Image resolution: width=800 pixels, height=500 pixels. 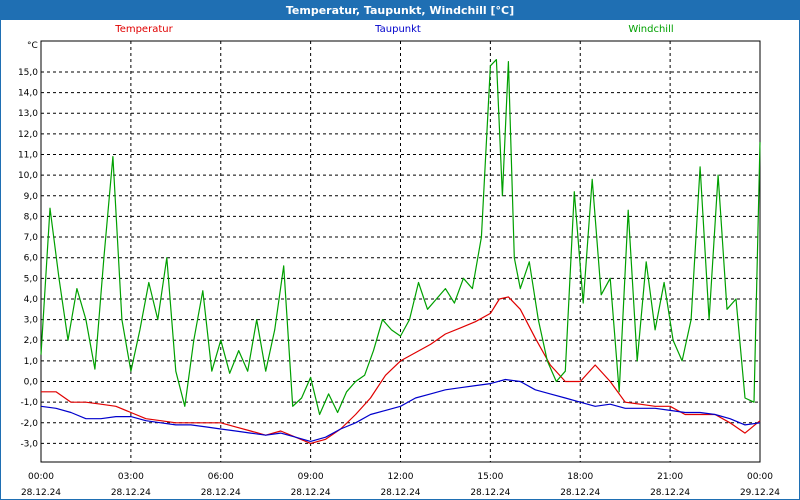 I want to click on y-tick-label: -2,0, so click(x=29, y=424).